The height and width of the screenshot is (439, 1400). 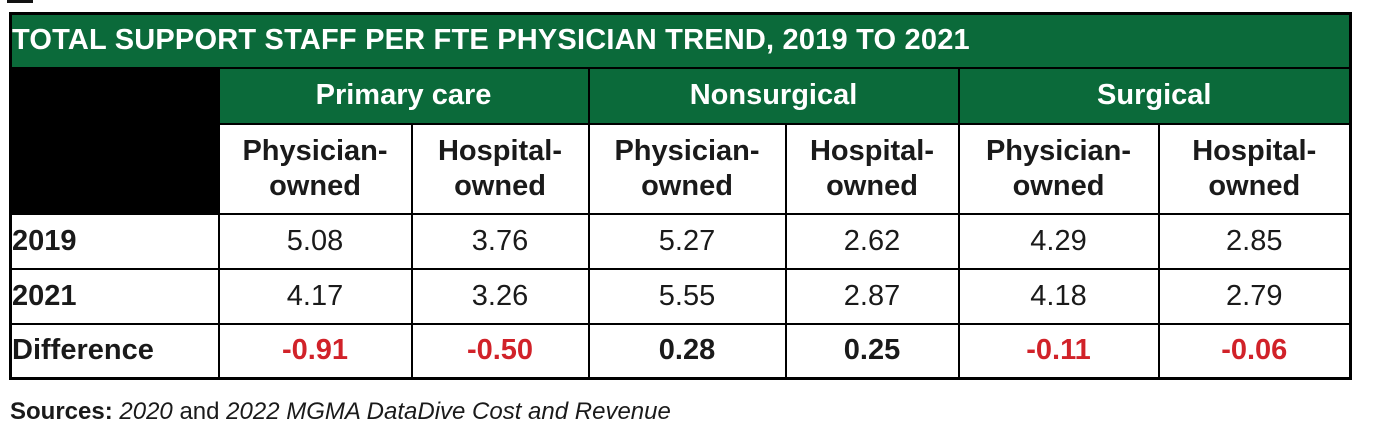 I want to click on value-cell: 4.17, so click(x=315, y=296).